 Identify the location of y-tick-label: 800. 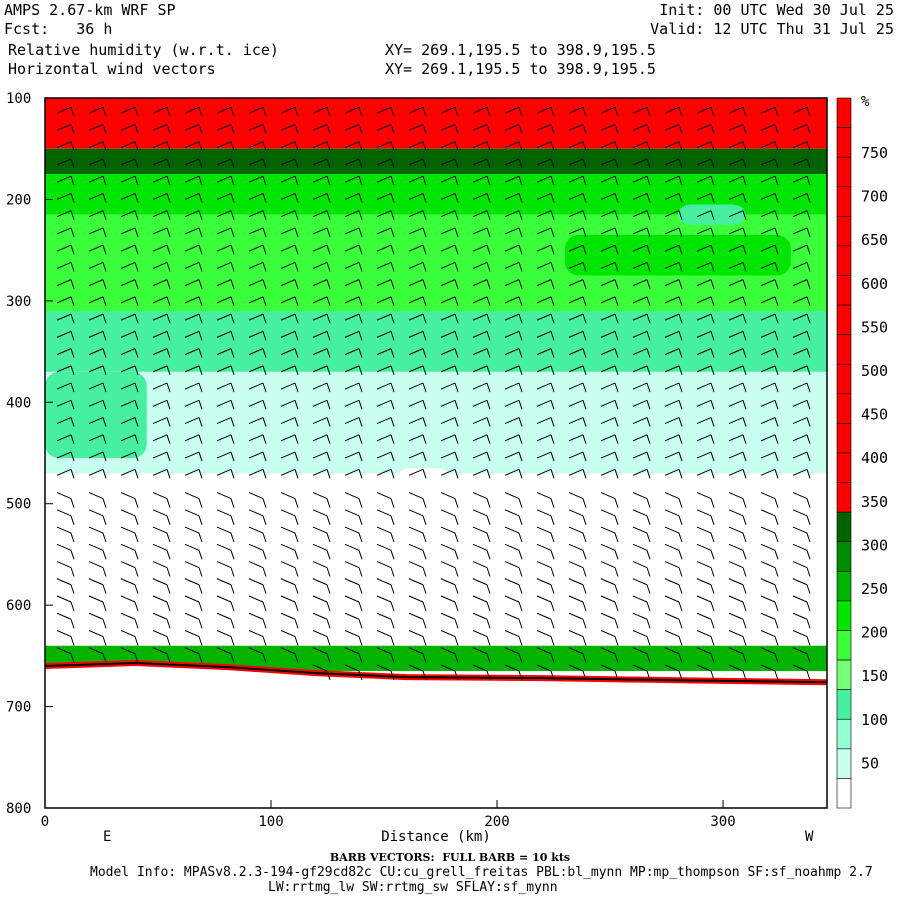
(18, 809).